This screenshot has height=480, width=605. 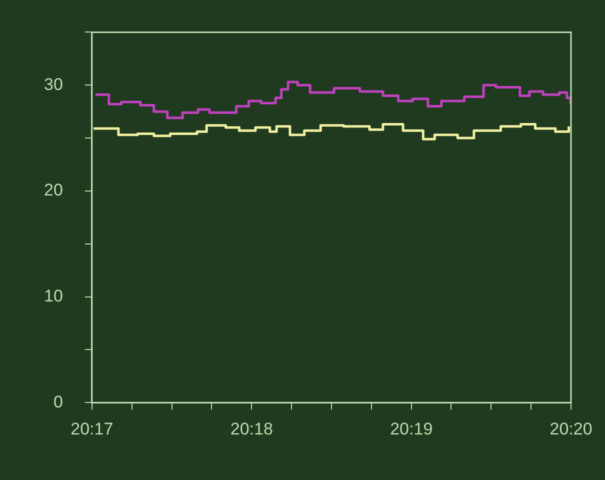 What do you see at coordinates (53, 84) in the screenshot?
I see `y-tick-label: 30` at bounding box center [53, 84].